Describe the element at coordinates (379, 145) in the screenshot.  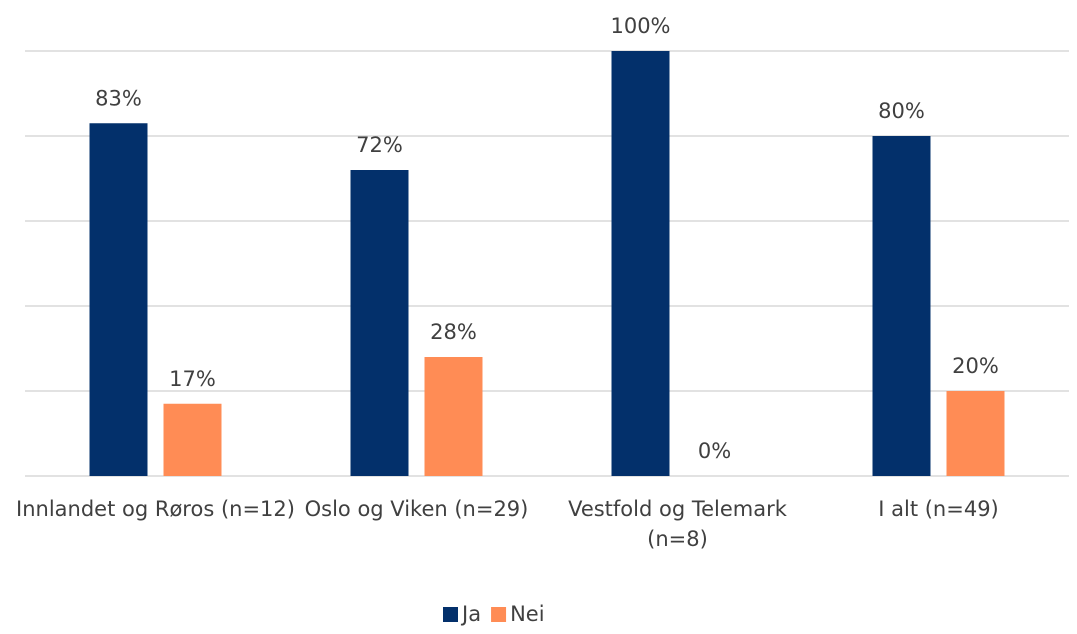
I see `value-label: 72%` at that location.